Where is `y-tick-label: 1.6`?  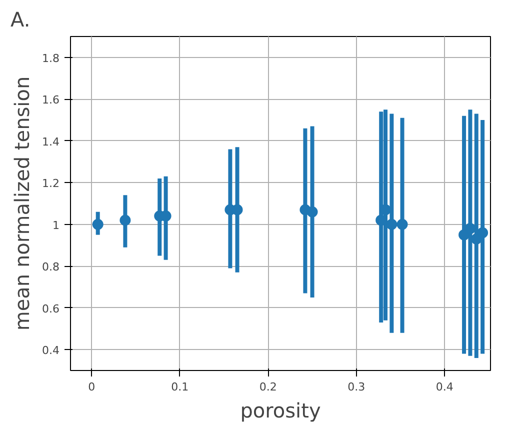 y-tick-label: 1.6 is located at coordinates (51, 100).